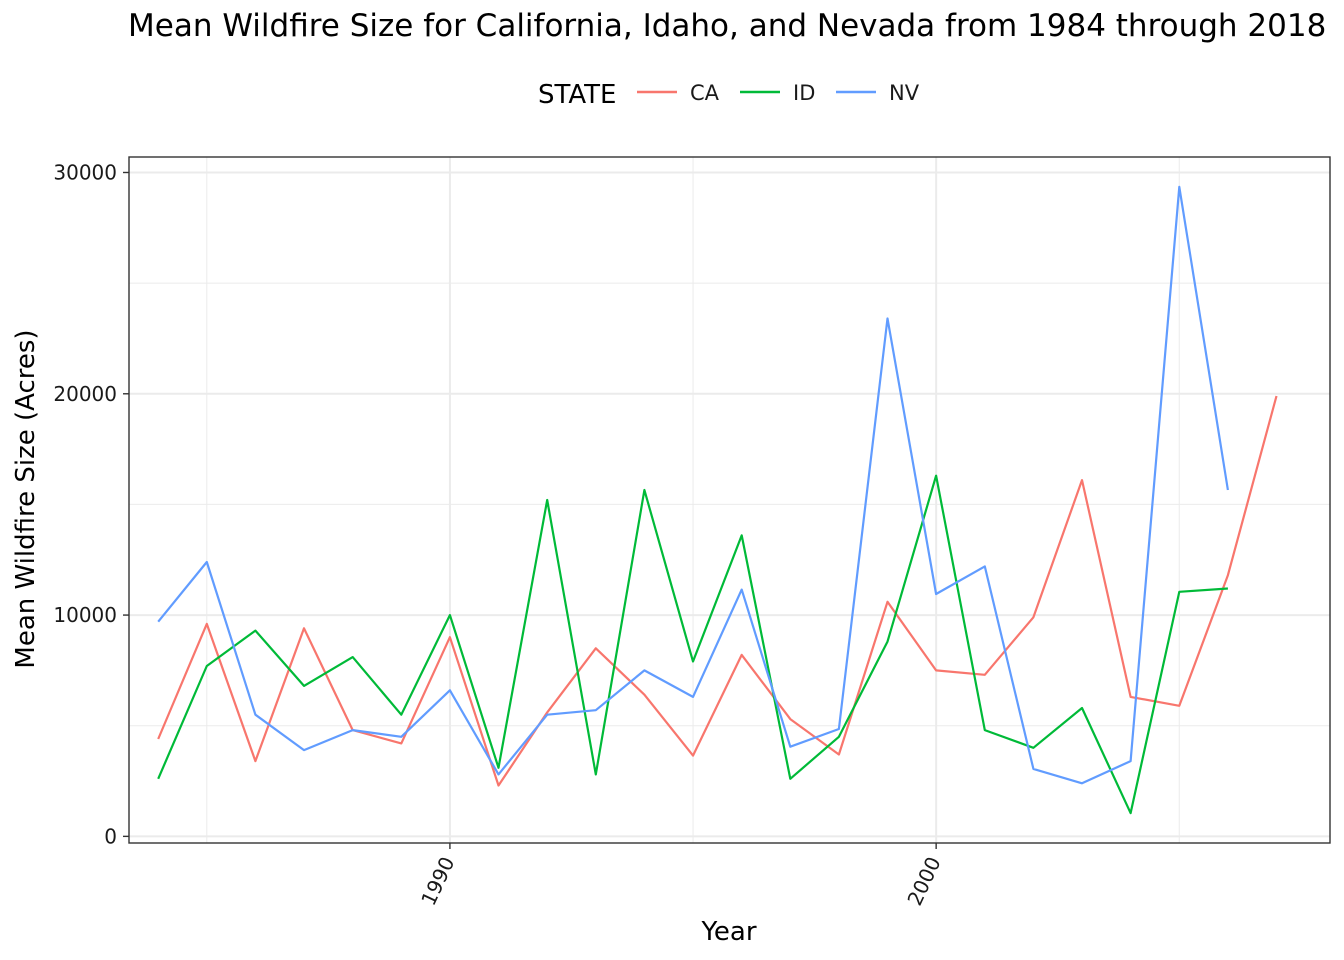 The width and height of the screenshot is (1344, 960). Describe the element at coordinates (778, 93) in the screenshot. I see `legend-items: CA ID NV` at that location.